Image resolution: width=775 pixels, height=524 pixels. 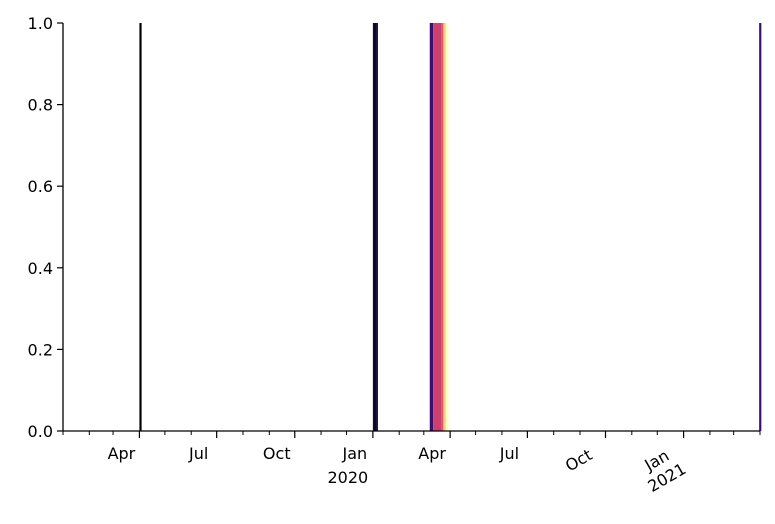 I want to click on y-tick-label-2: 0.4, so click(x=40, y=268).